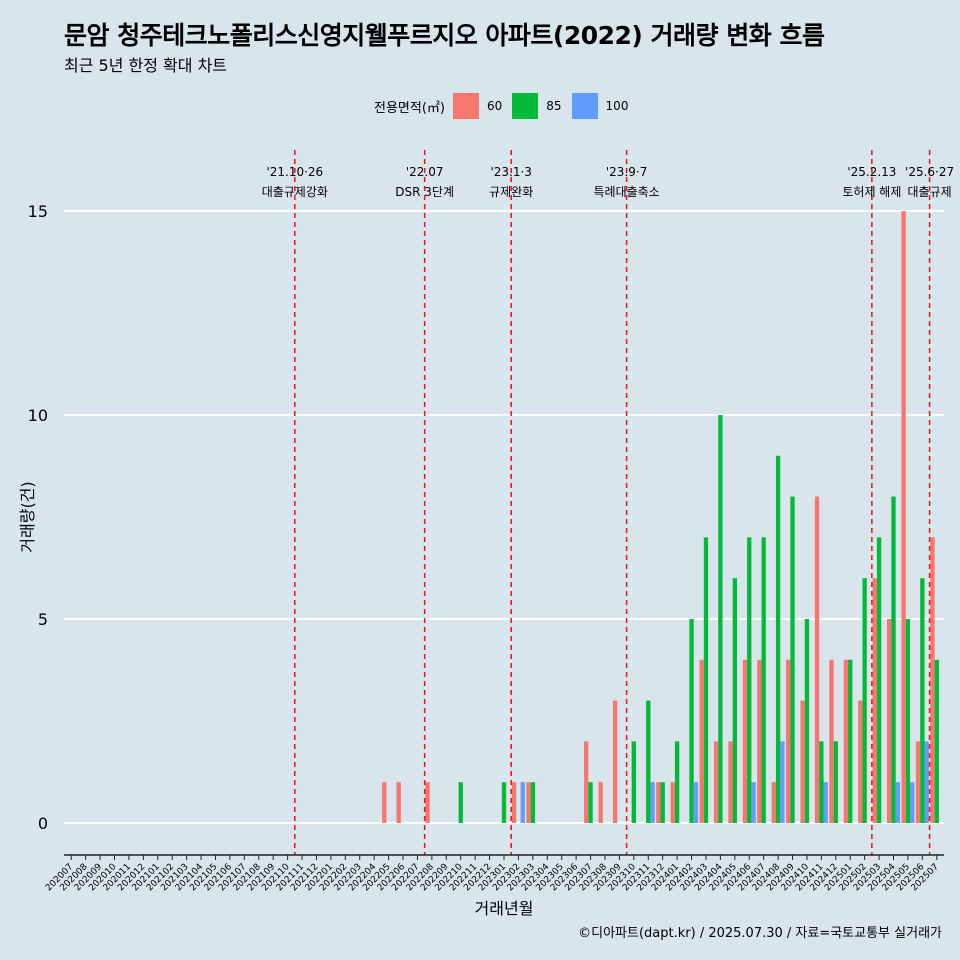 This screenshot has width=960, height=960. Describe the element at coordinates (626, 192) in the screenshot. I see `event-label-4: 특례대출축소` at that location.